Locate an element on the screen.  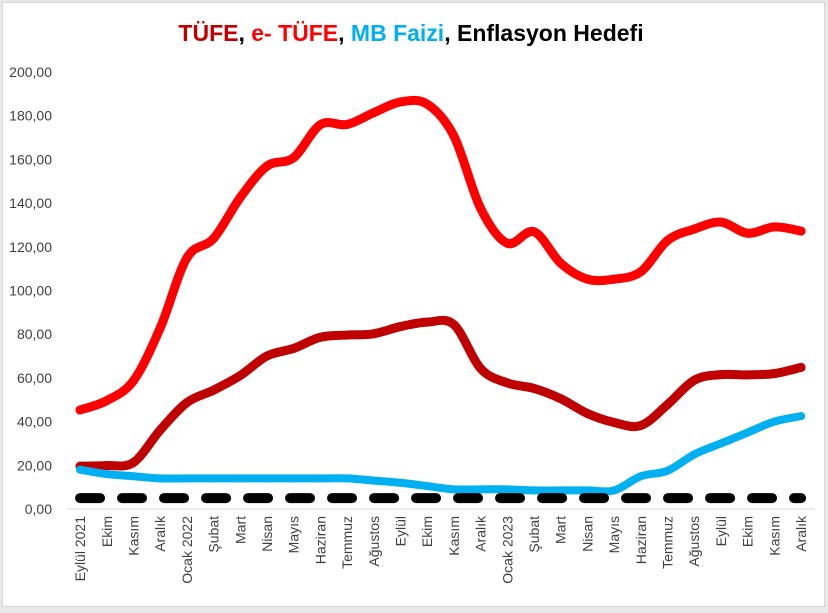
y-tick-label: 100,00 is located at coordinates (30, 291).